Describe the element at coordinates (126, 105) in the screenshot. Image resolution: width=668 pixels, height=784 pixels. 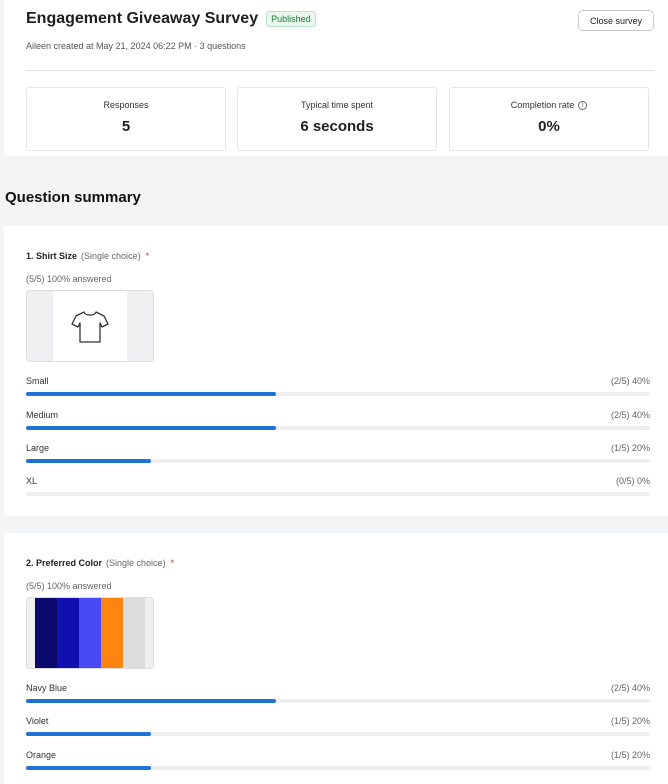
I see `stat-label: Responses` at that location.